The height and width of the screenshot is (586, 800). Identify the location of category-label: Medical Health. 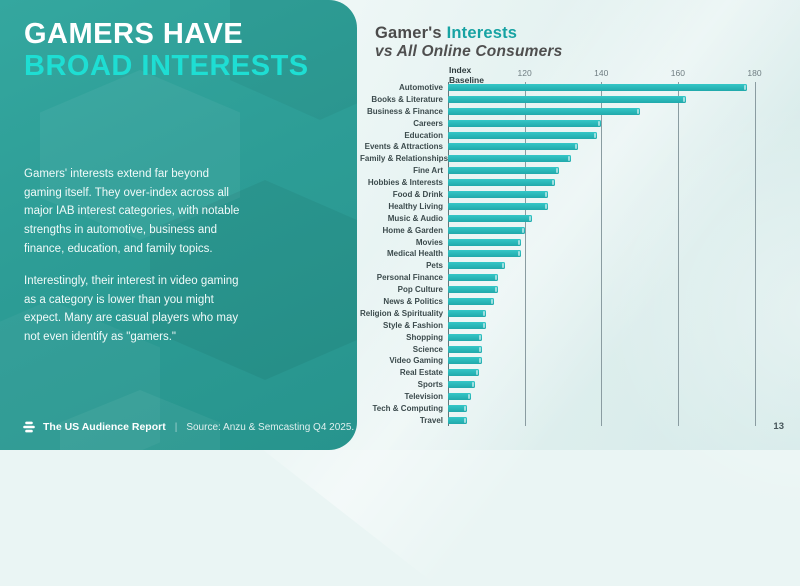
(414, 254).